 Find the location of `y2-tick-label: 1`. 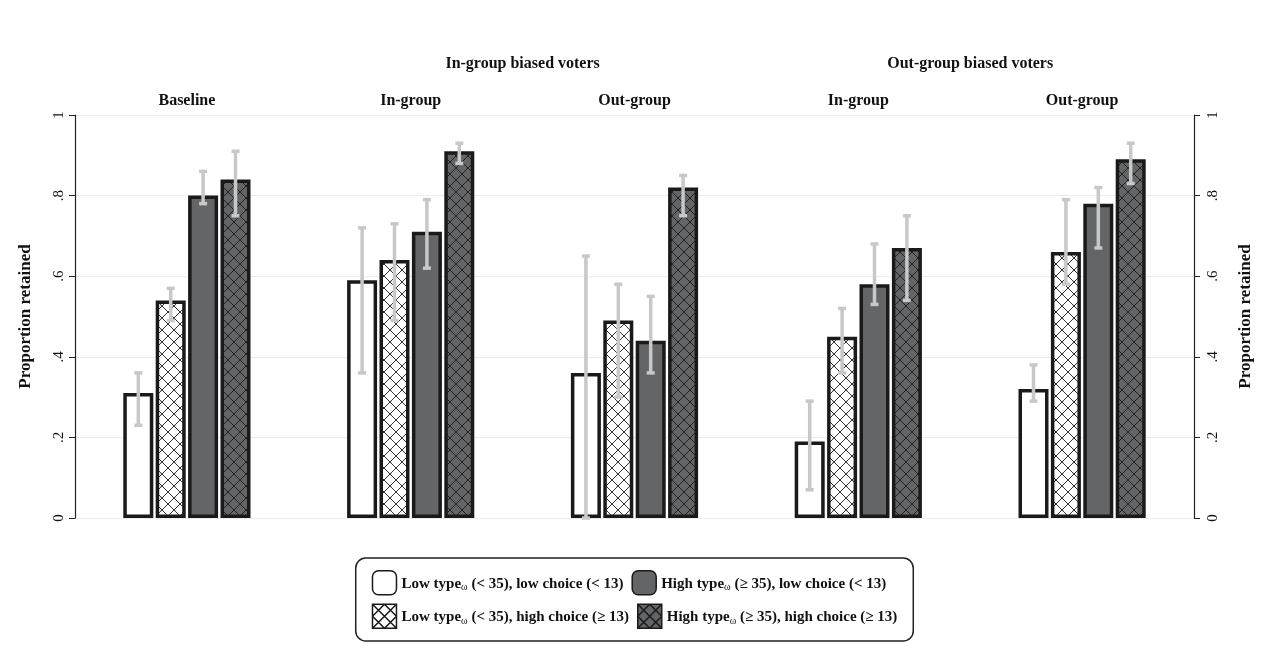

y2-tick-label: 1 is located at coordinates (1211, 115).